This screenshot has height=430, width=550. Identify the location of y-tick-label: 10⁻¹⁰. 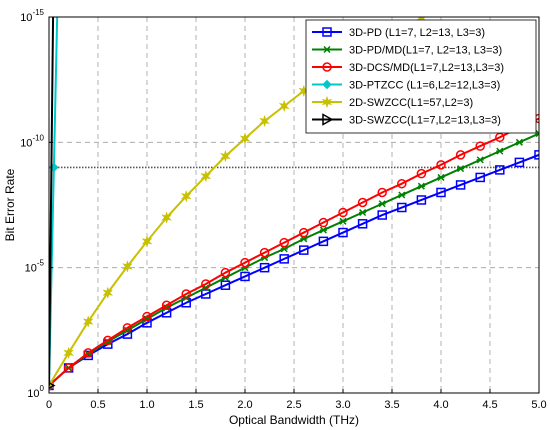
(32, 141).